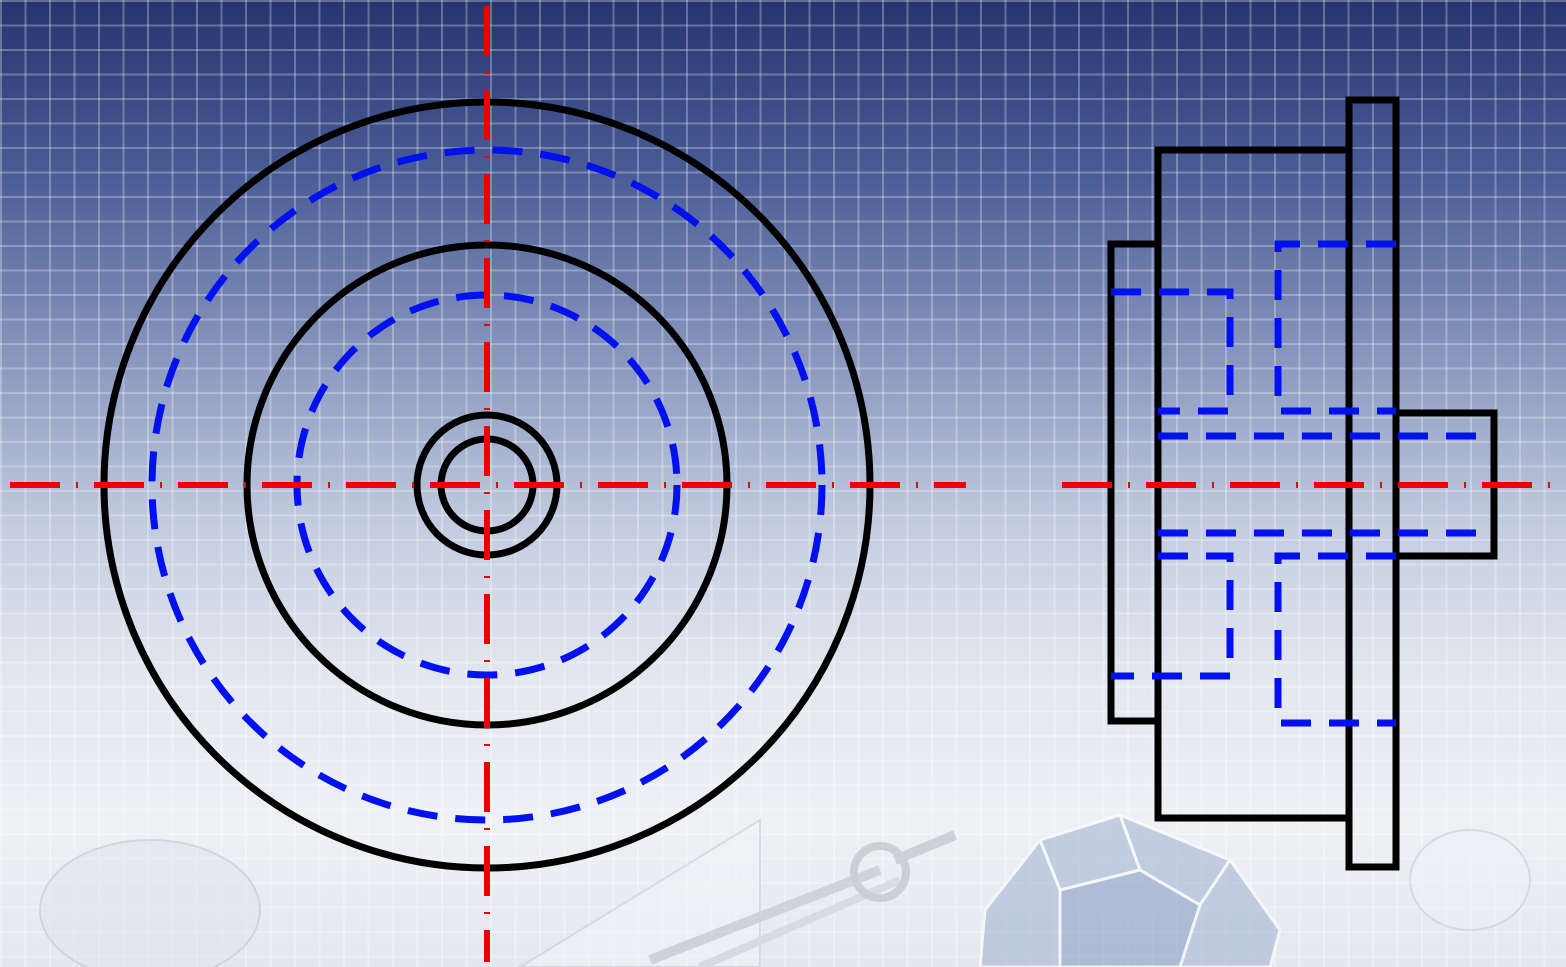 The width and height of the screenshot is (1566, 967). What do you see at coordinates (639, 892) in the screenshot?
I see `triangle-ruler` at bounding box center [639, 892].